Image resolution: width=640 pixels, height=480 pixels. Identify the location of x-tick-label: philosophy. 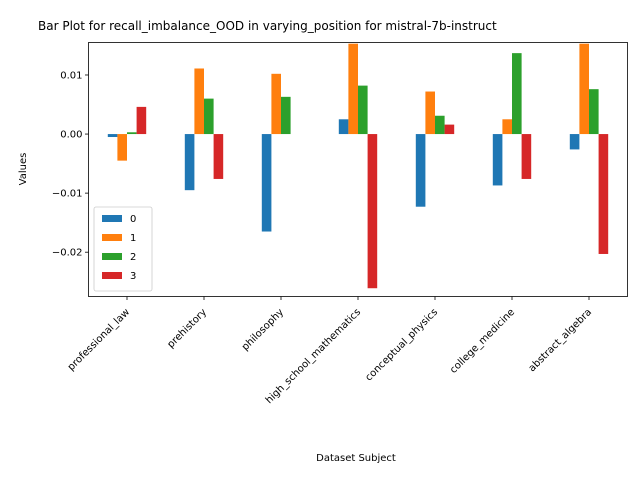
(263, 330).